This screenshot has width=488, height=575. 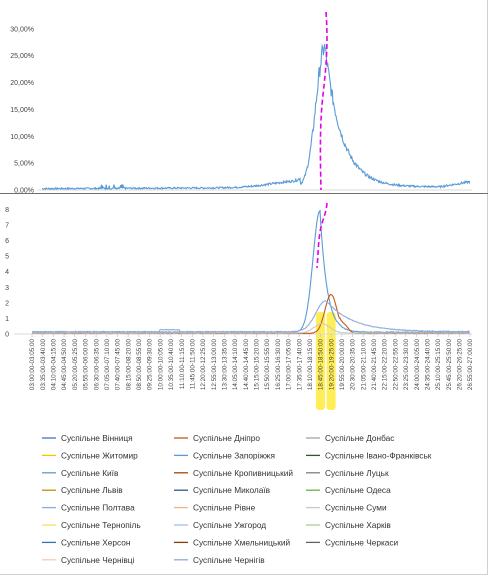 What do you see at coordinates (356, 508) in the screenshot?
I see `legend-label: Суспільне Суми` at bounding box center [356, 508].